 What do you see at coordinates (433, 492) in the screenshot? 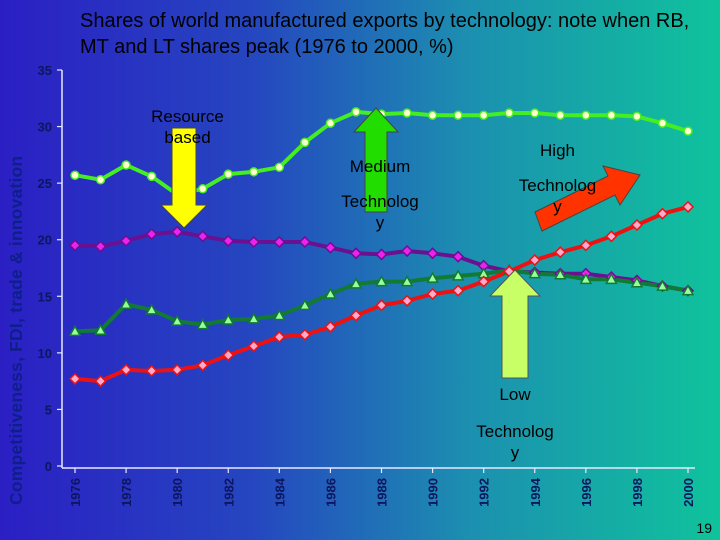
I see `x-tick-label: 1990` at bounding box center [433, 492].